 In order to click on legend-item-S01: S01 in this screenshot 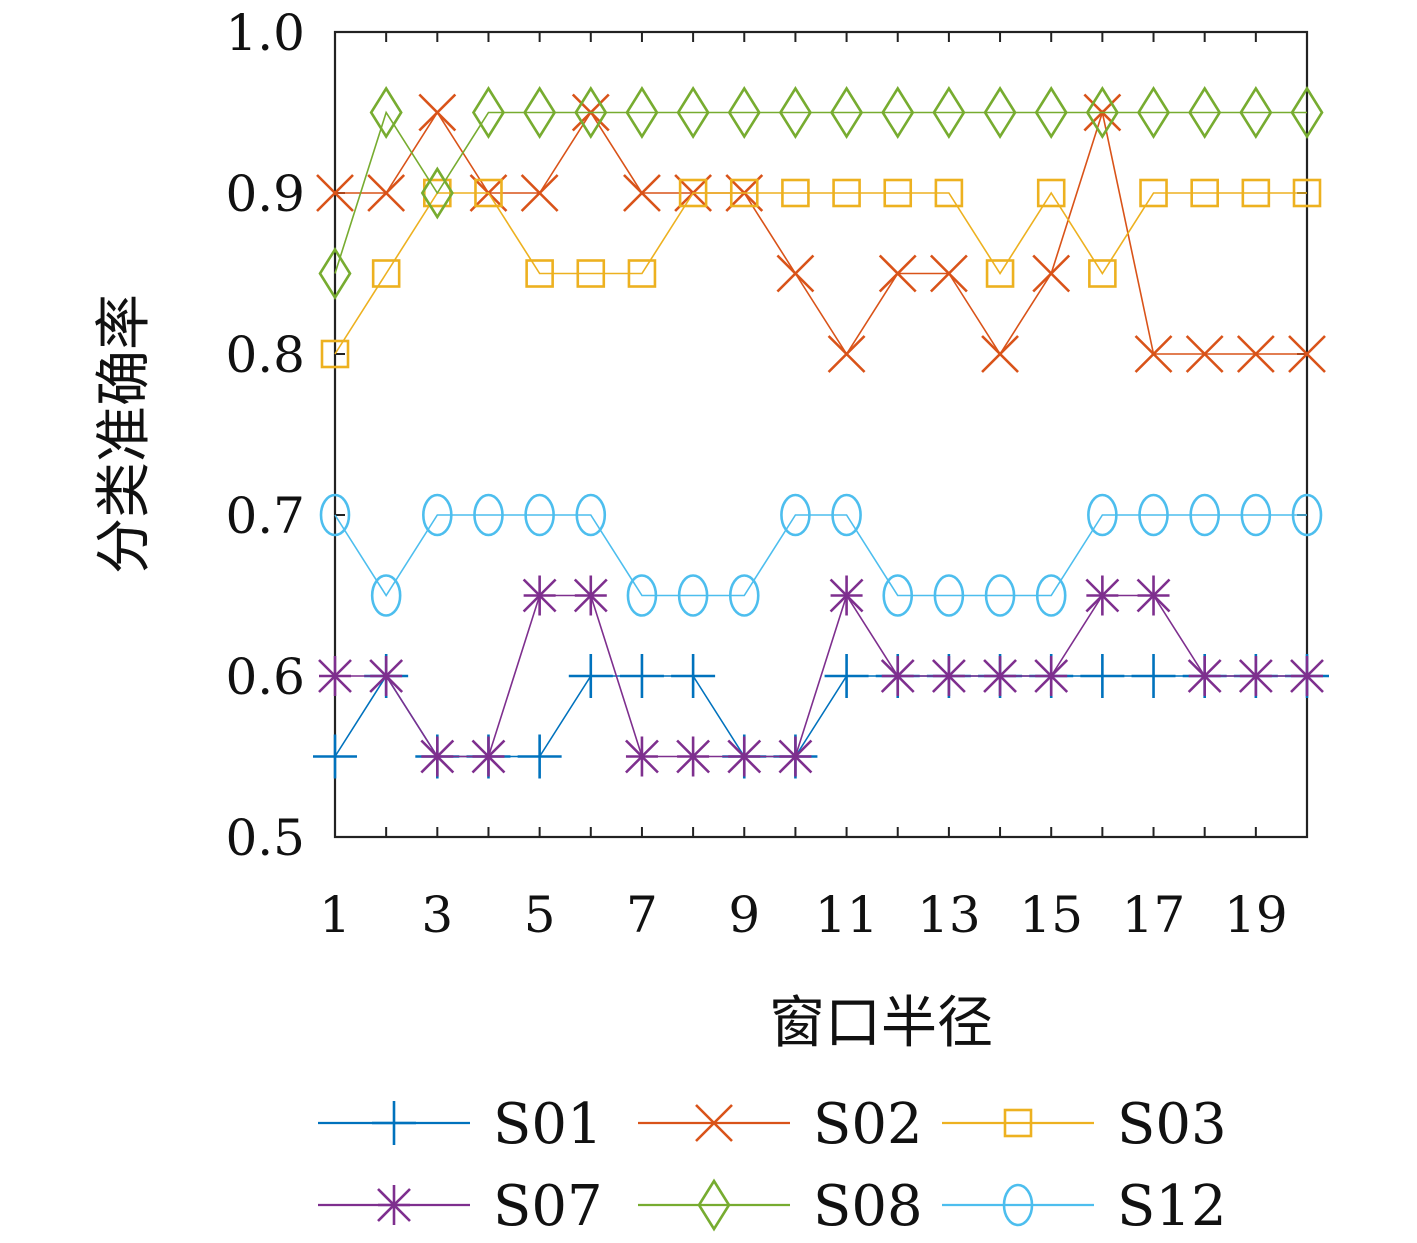, I will do `click(460, 1124)`.